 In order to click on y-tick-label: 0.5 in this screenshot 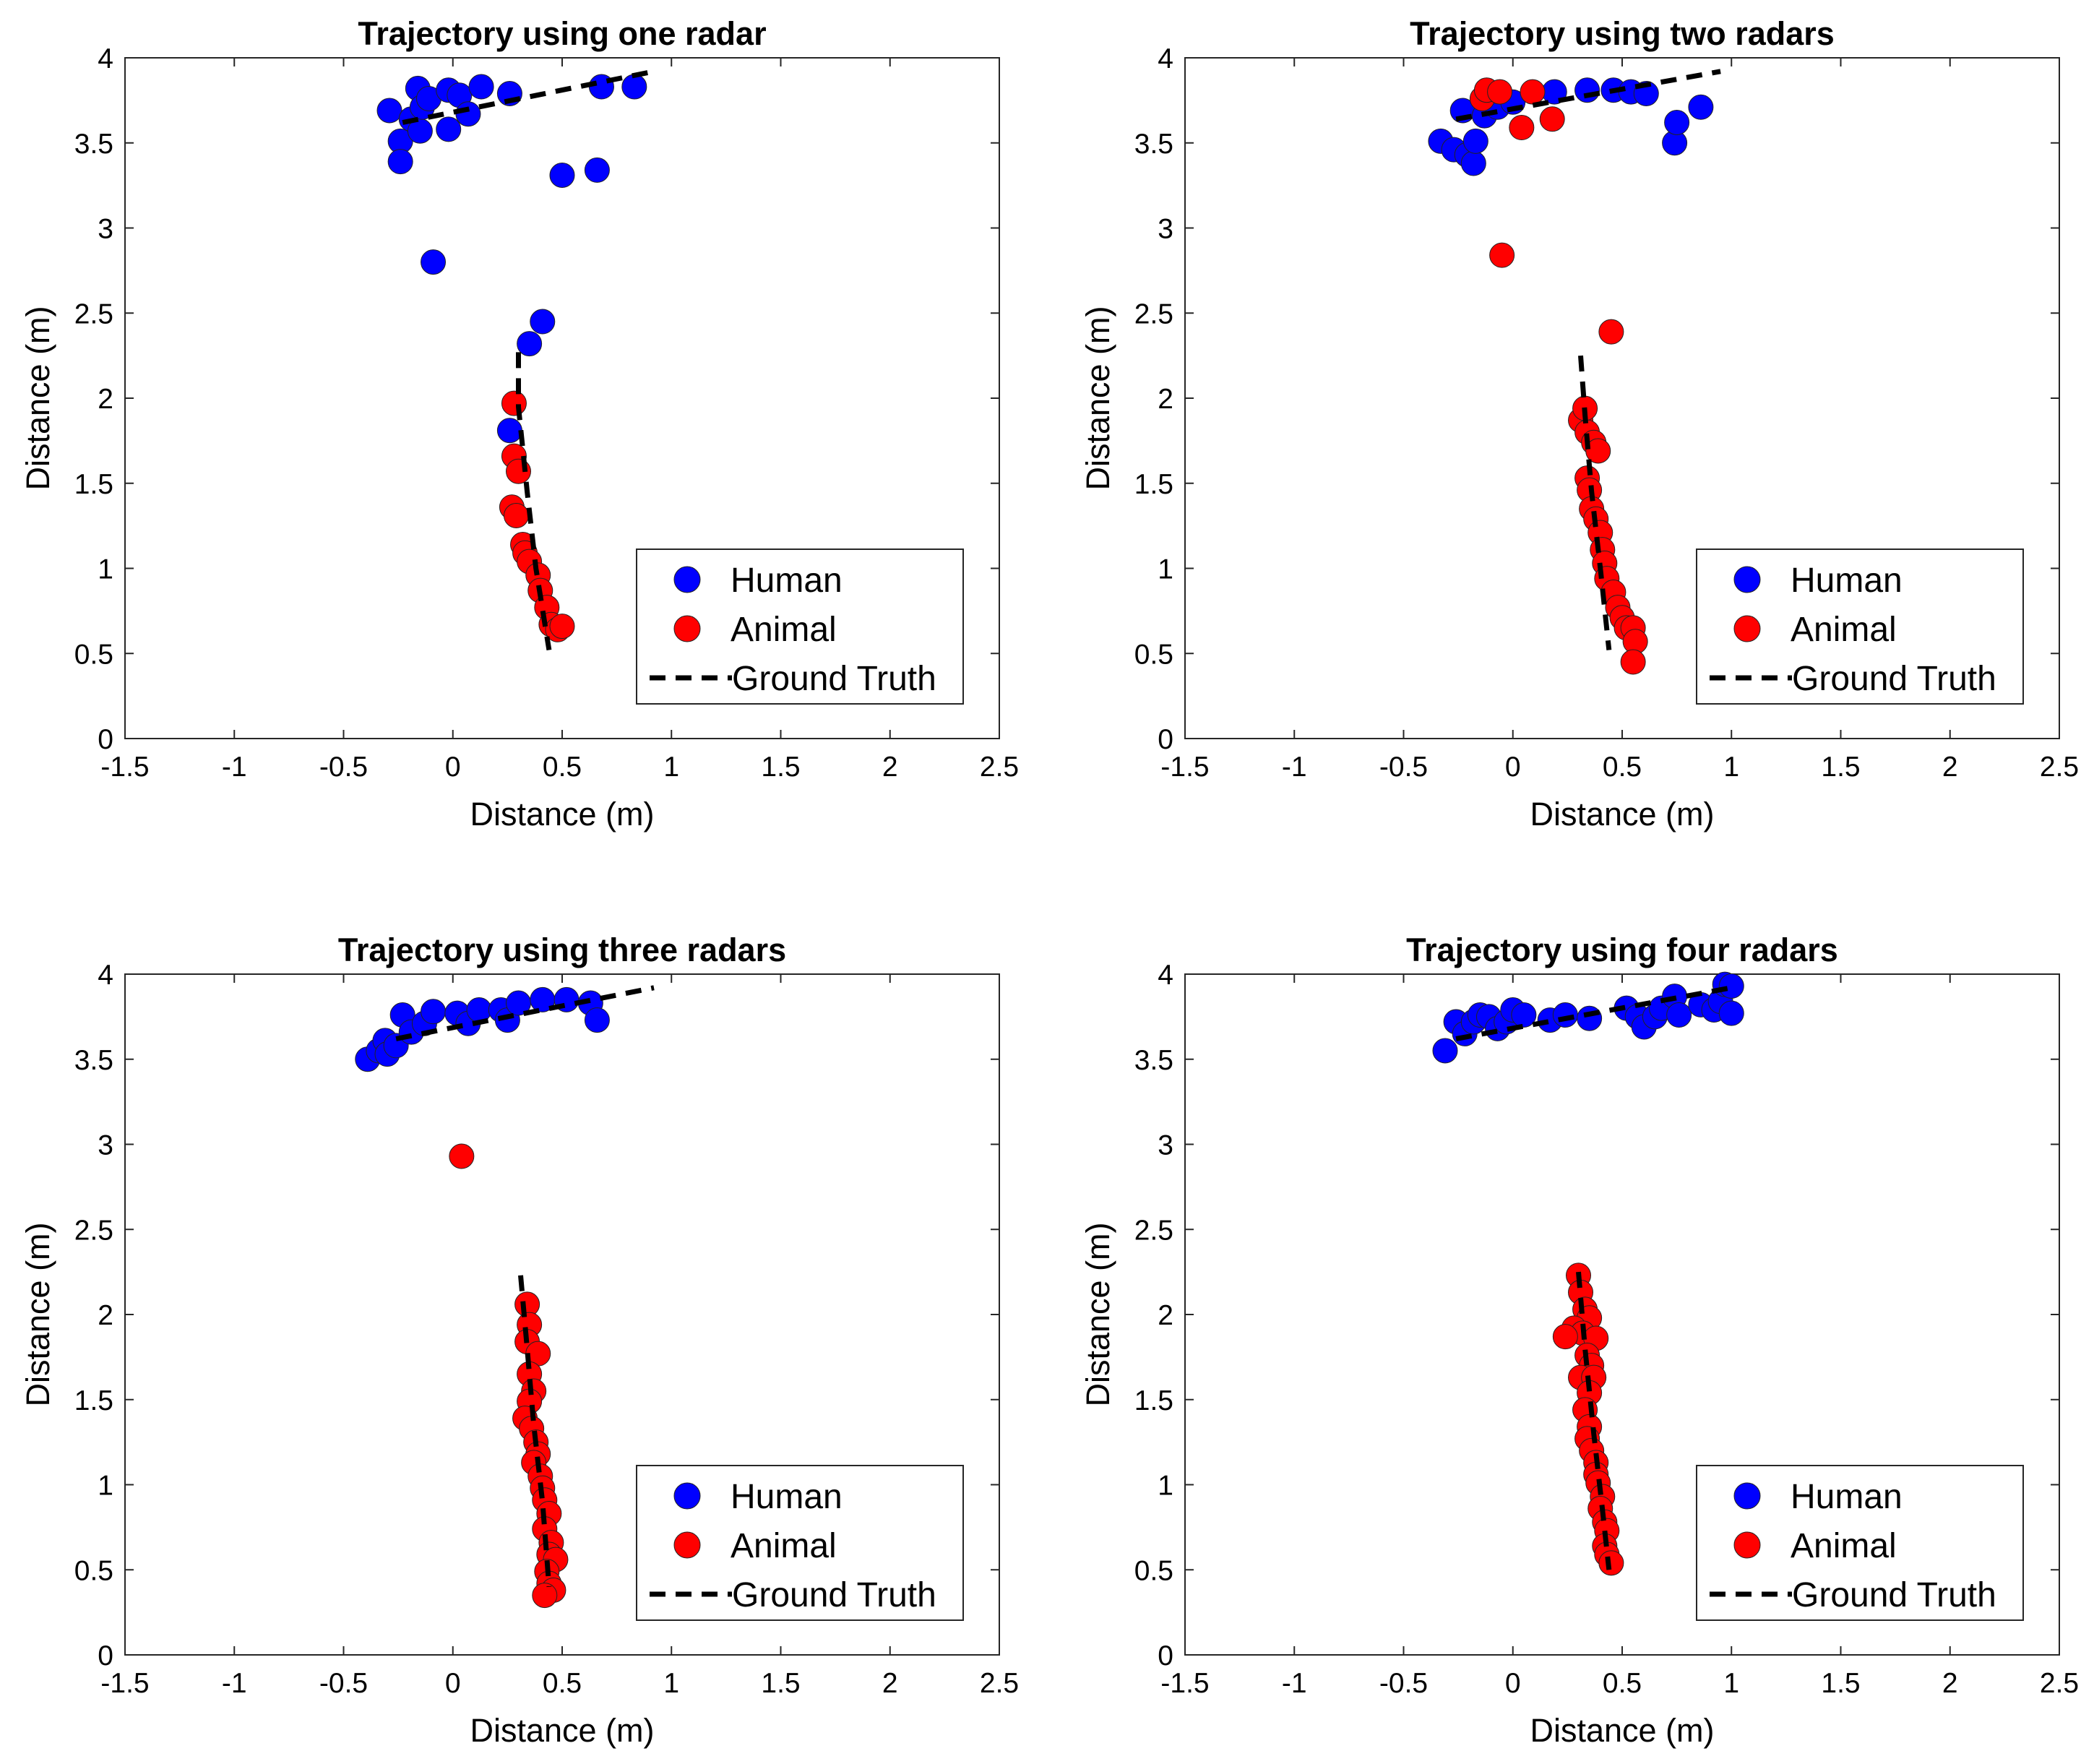, I will do `click(93, 1570)`.